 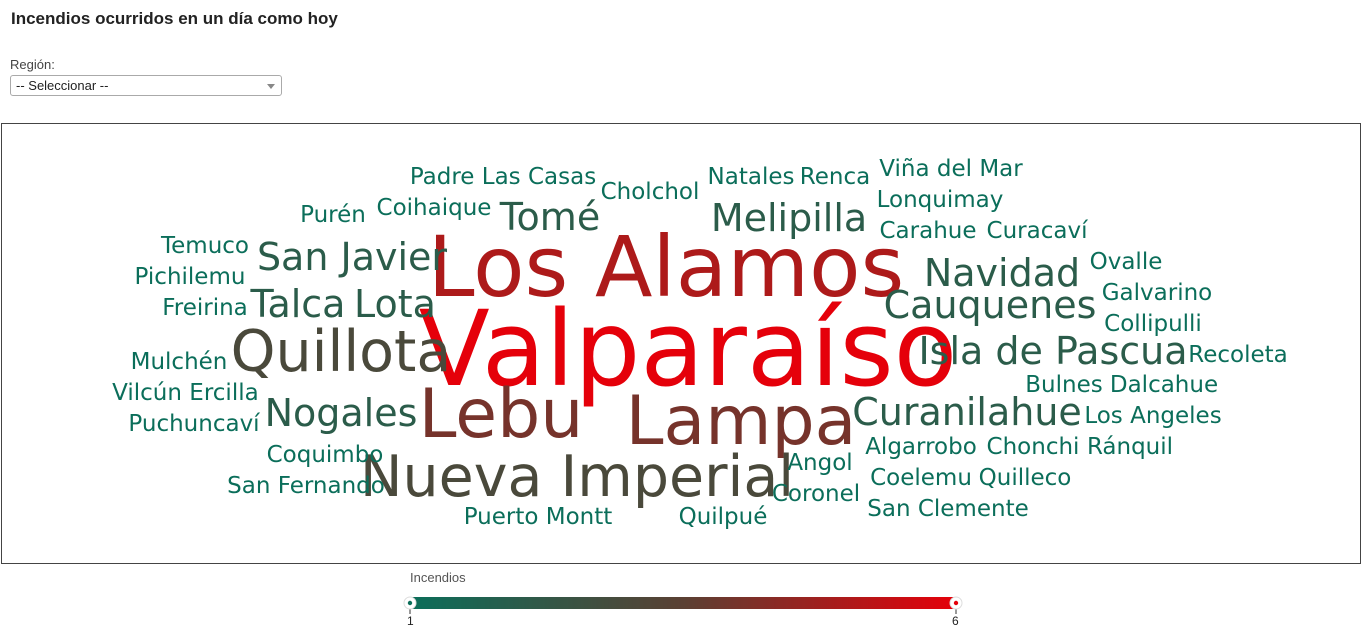 What do you see at coordinates (325, 455) in the screenshot?
I see `word-coquimbo: Coquimbo` at bounding box center [325, 455].